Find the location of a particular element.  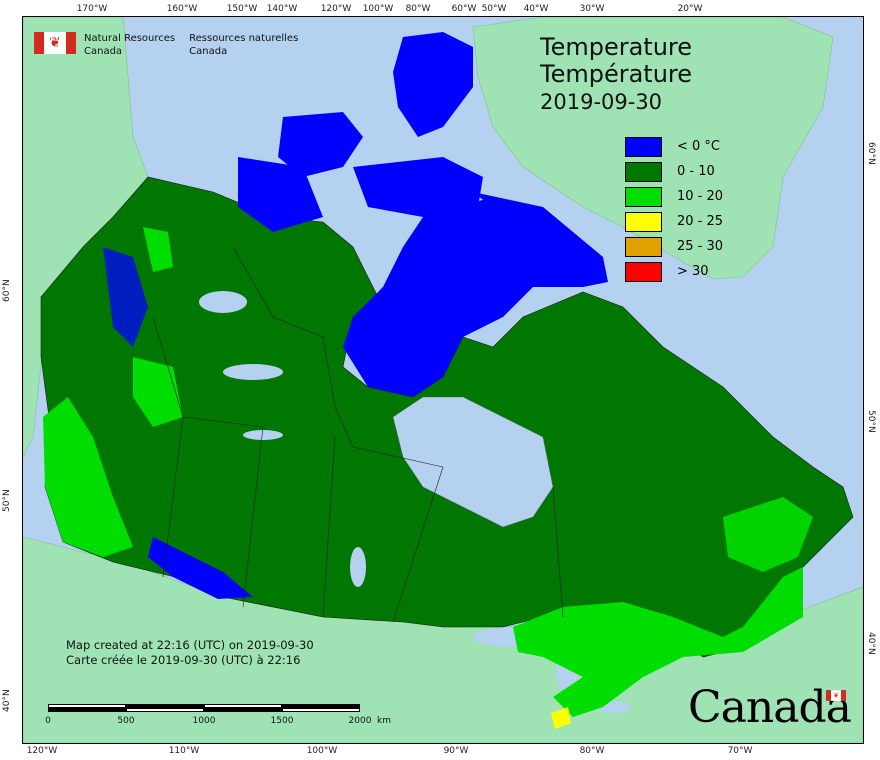

arctic-ellesmere is located at coordinates (433, 84).